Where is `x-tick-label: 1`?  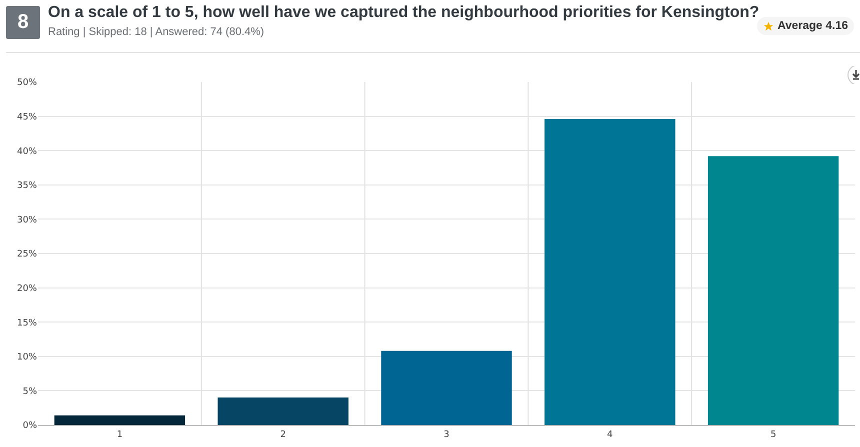 x-tick-label: 1 is located at coordinates (119, 435).